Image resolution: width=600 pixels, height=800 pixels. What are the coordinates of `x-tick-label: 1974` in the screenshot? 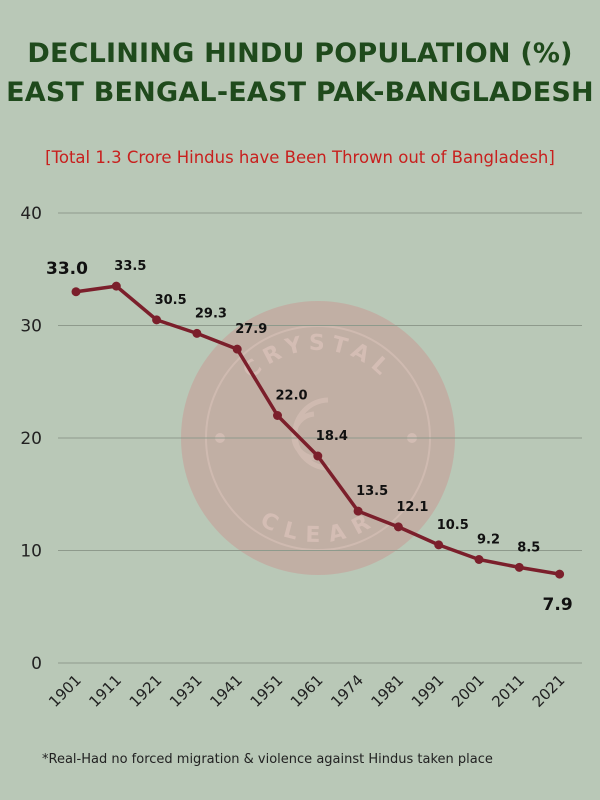 It's located at (347, 691).